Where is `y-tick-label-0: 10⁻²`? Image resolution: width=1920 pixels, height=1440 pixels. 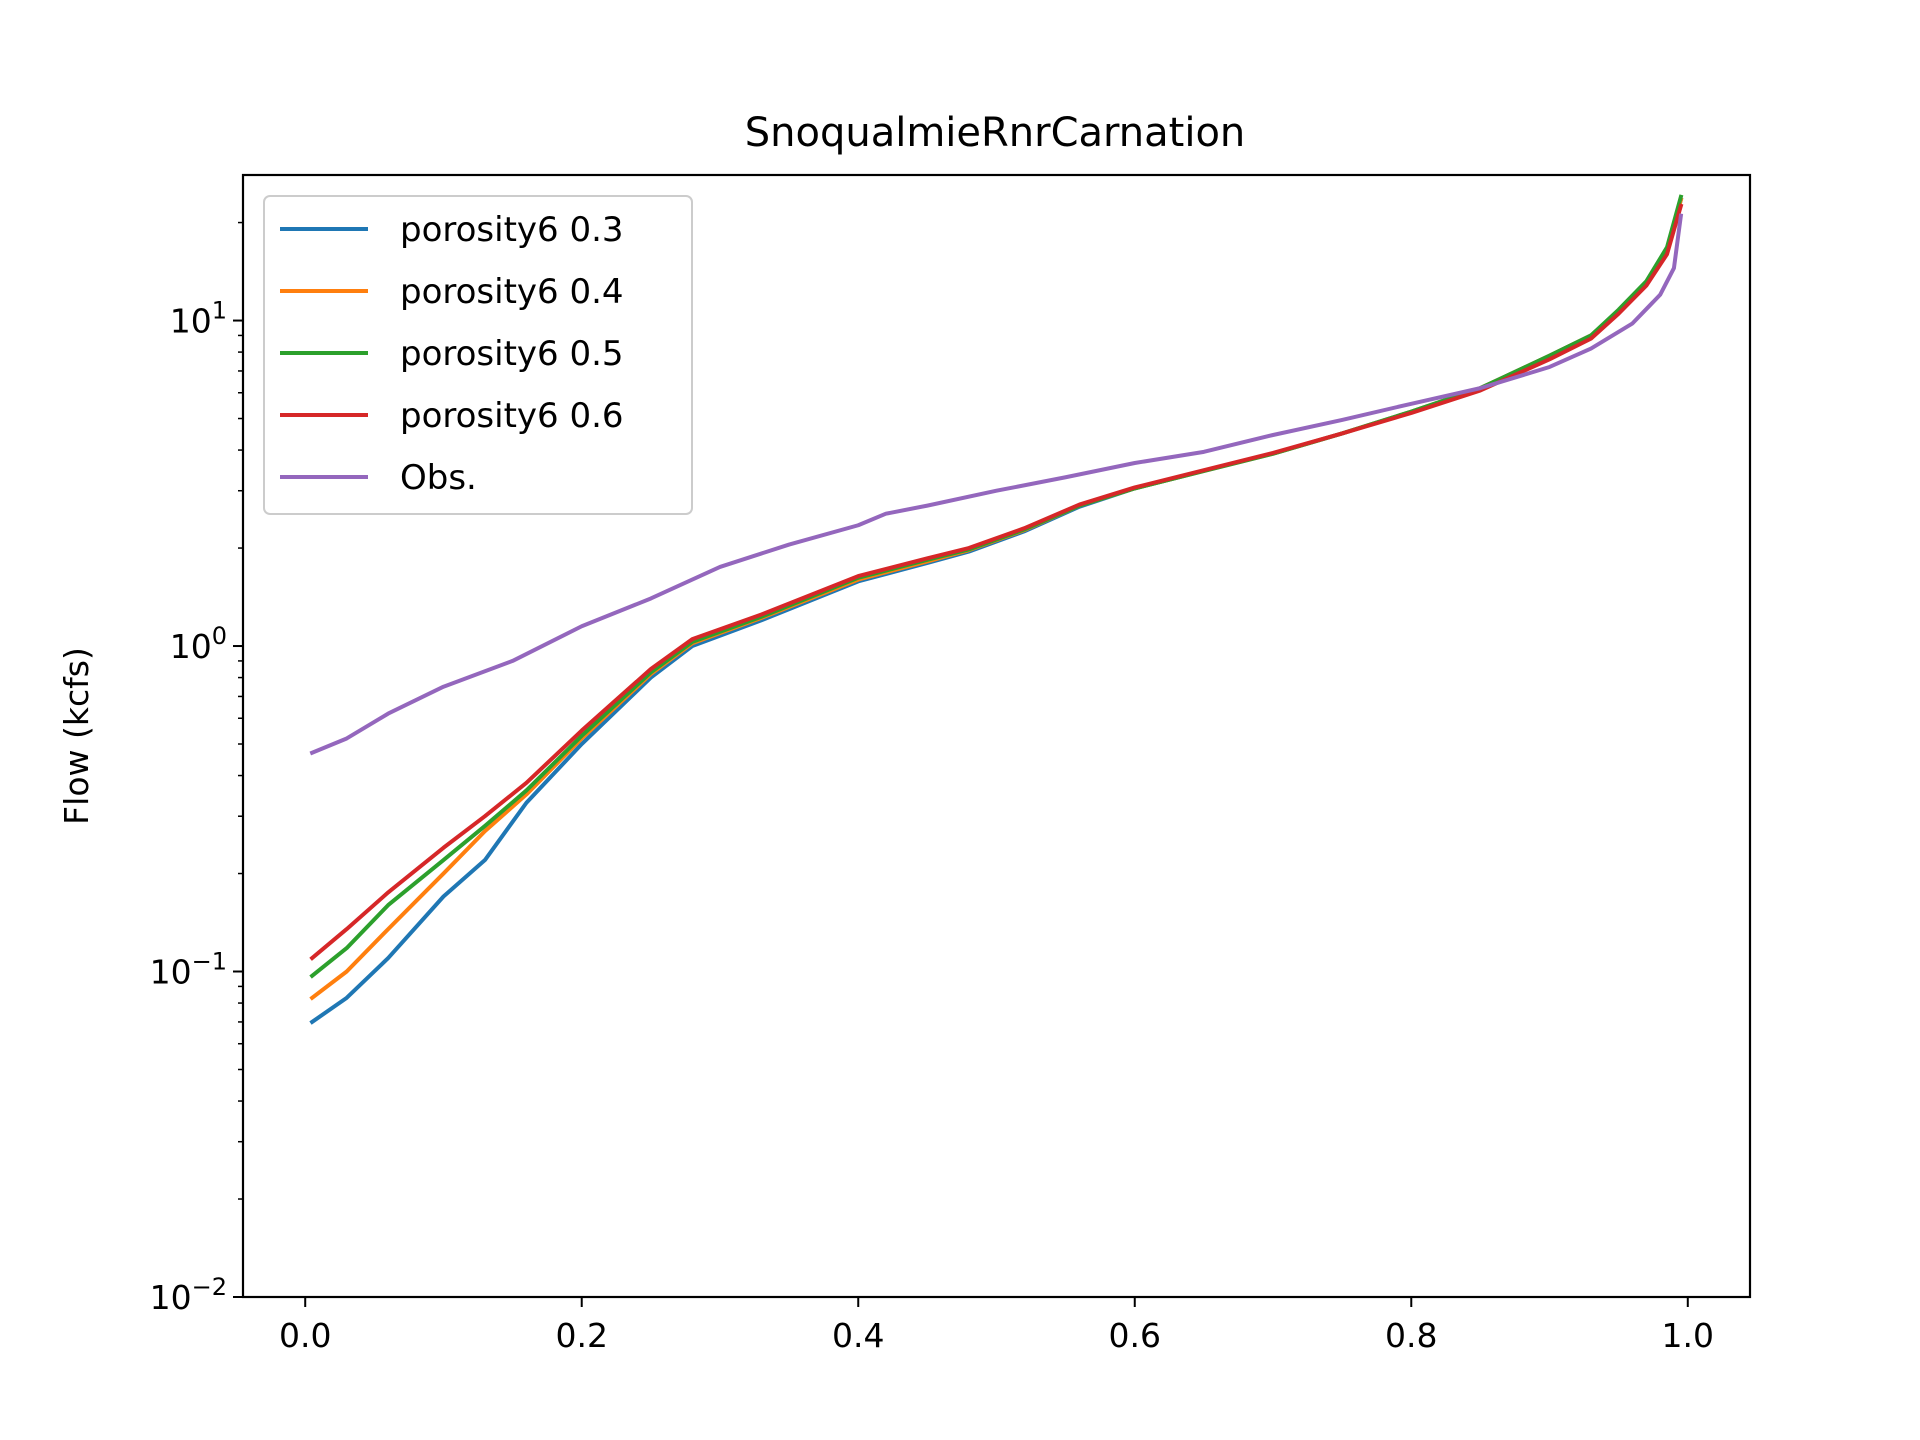 y-tick-label-0: 10⁻² is located at coordinates (188, 1295).